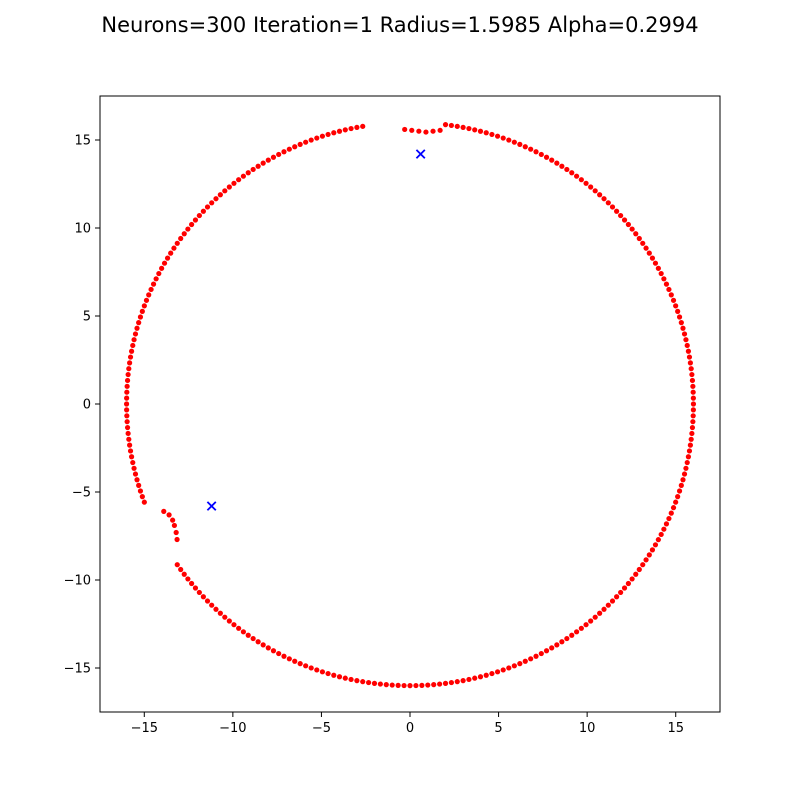 The width and height of the screenshot is (800, 800). Describe the element at coordinates (211, 506) in the screenshot. I see `city-marker` at that location.